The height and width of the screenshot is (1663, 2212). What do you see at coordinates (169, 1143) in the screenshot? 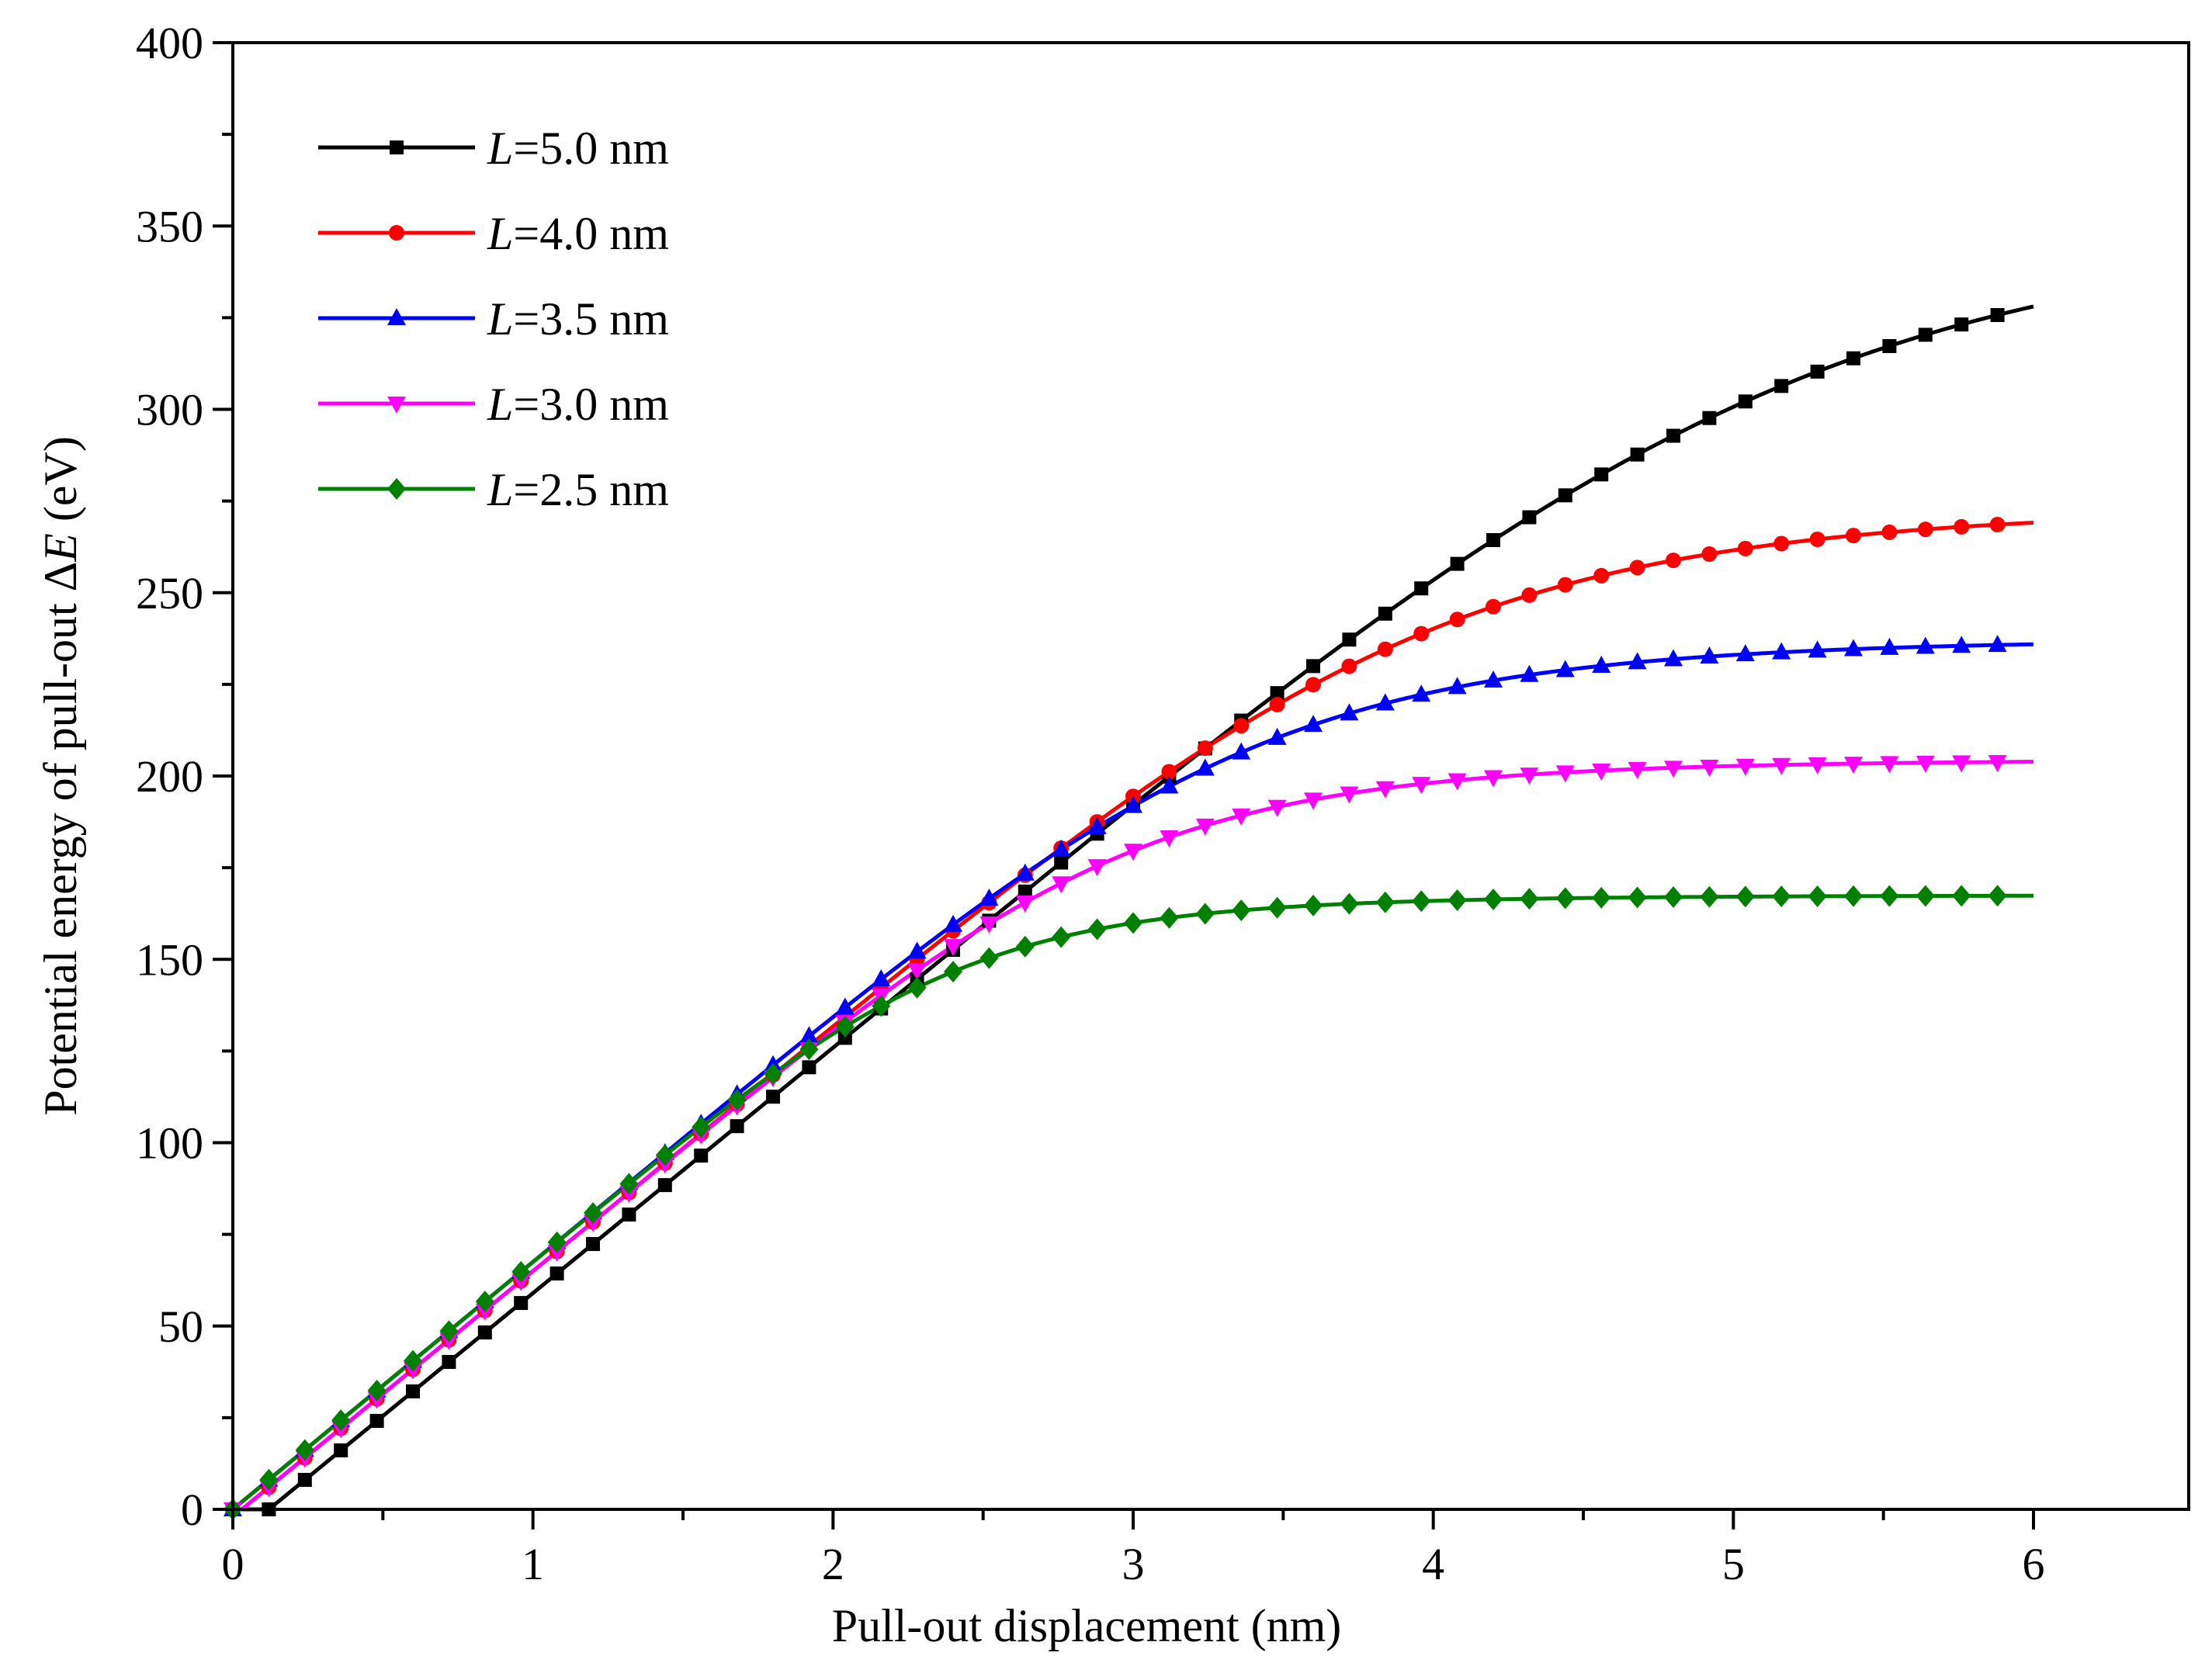
I see `y-tick-label: 100` at bounding box center [169, 1143].